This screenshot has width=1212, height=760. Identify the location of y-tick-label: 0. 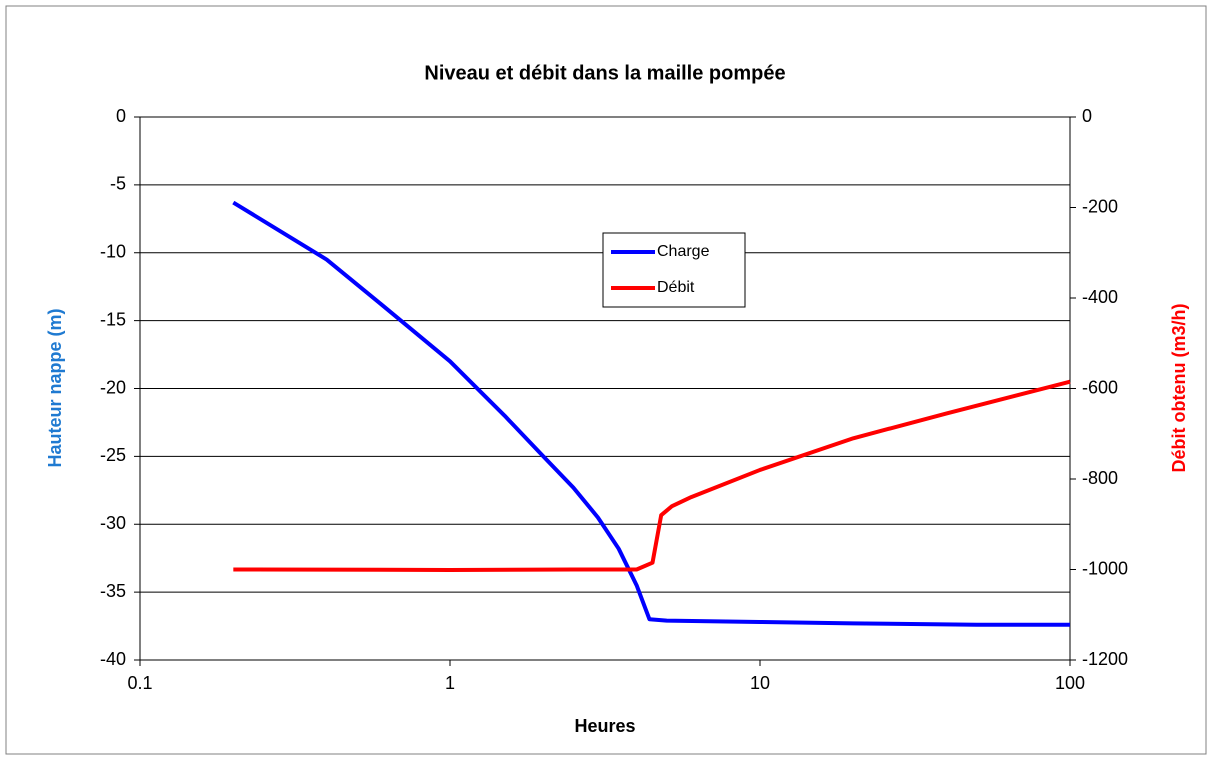
(121, 116).